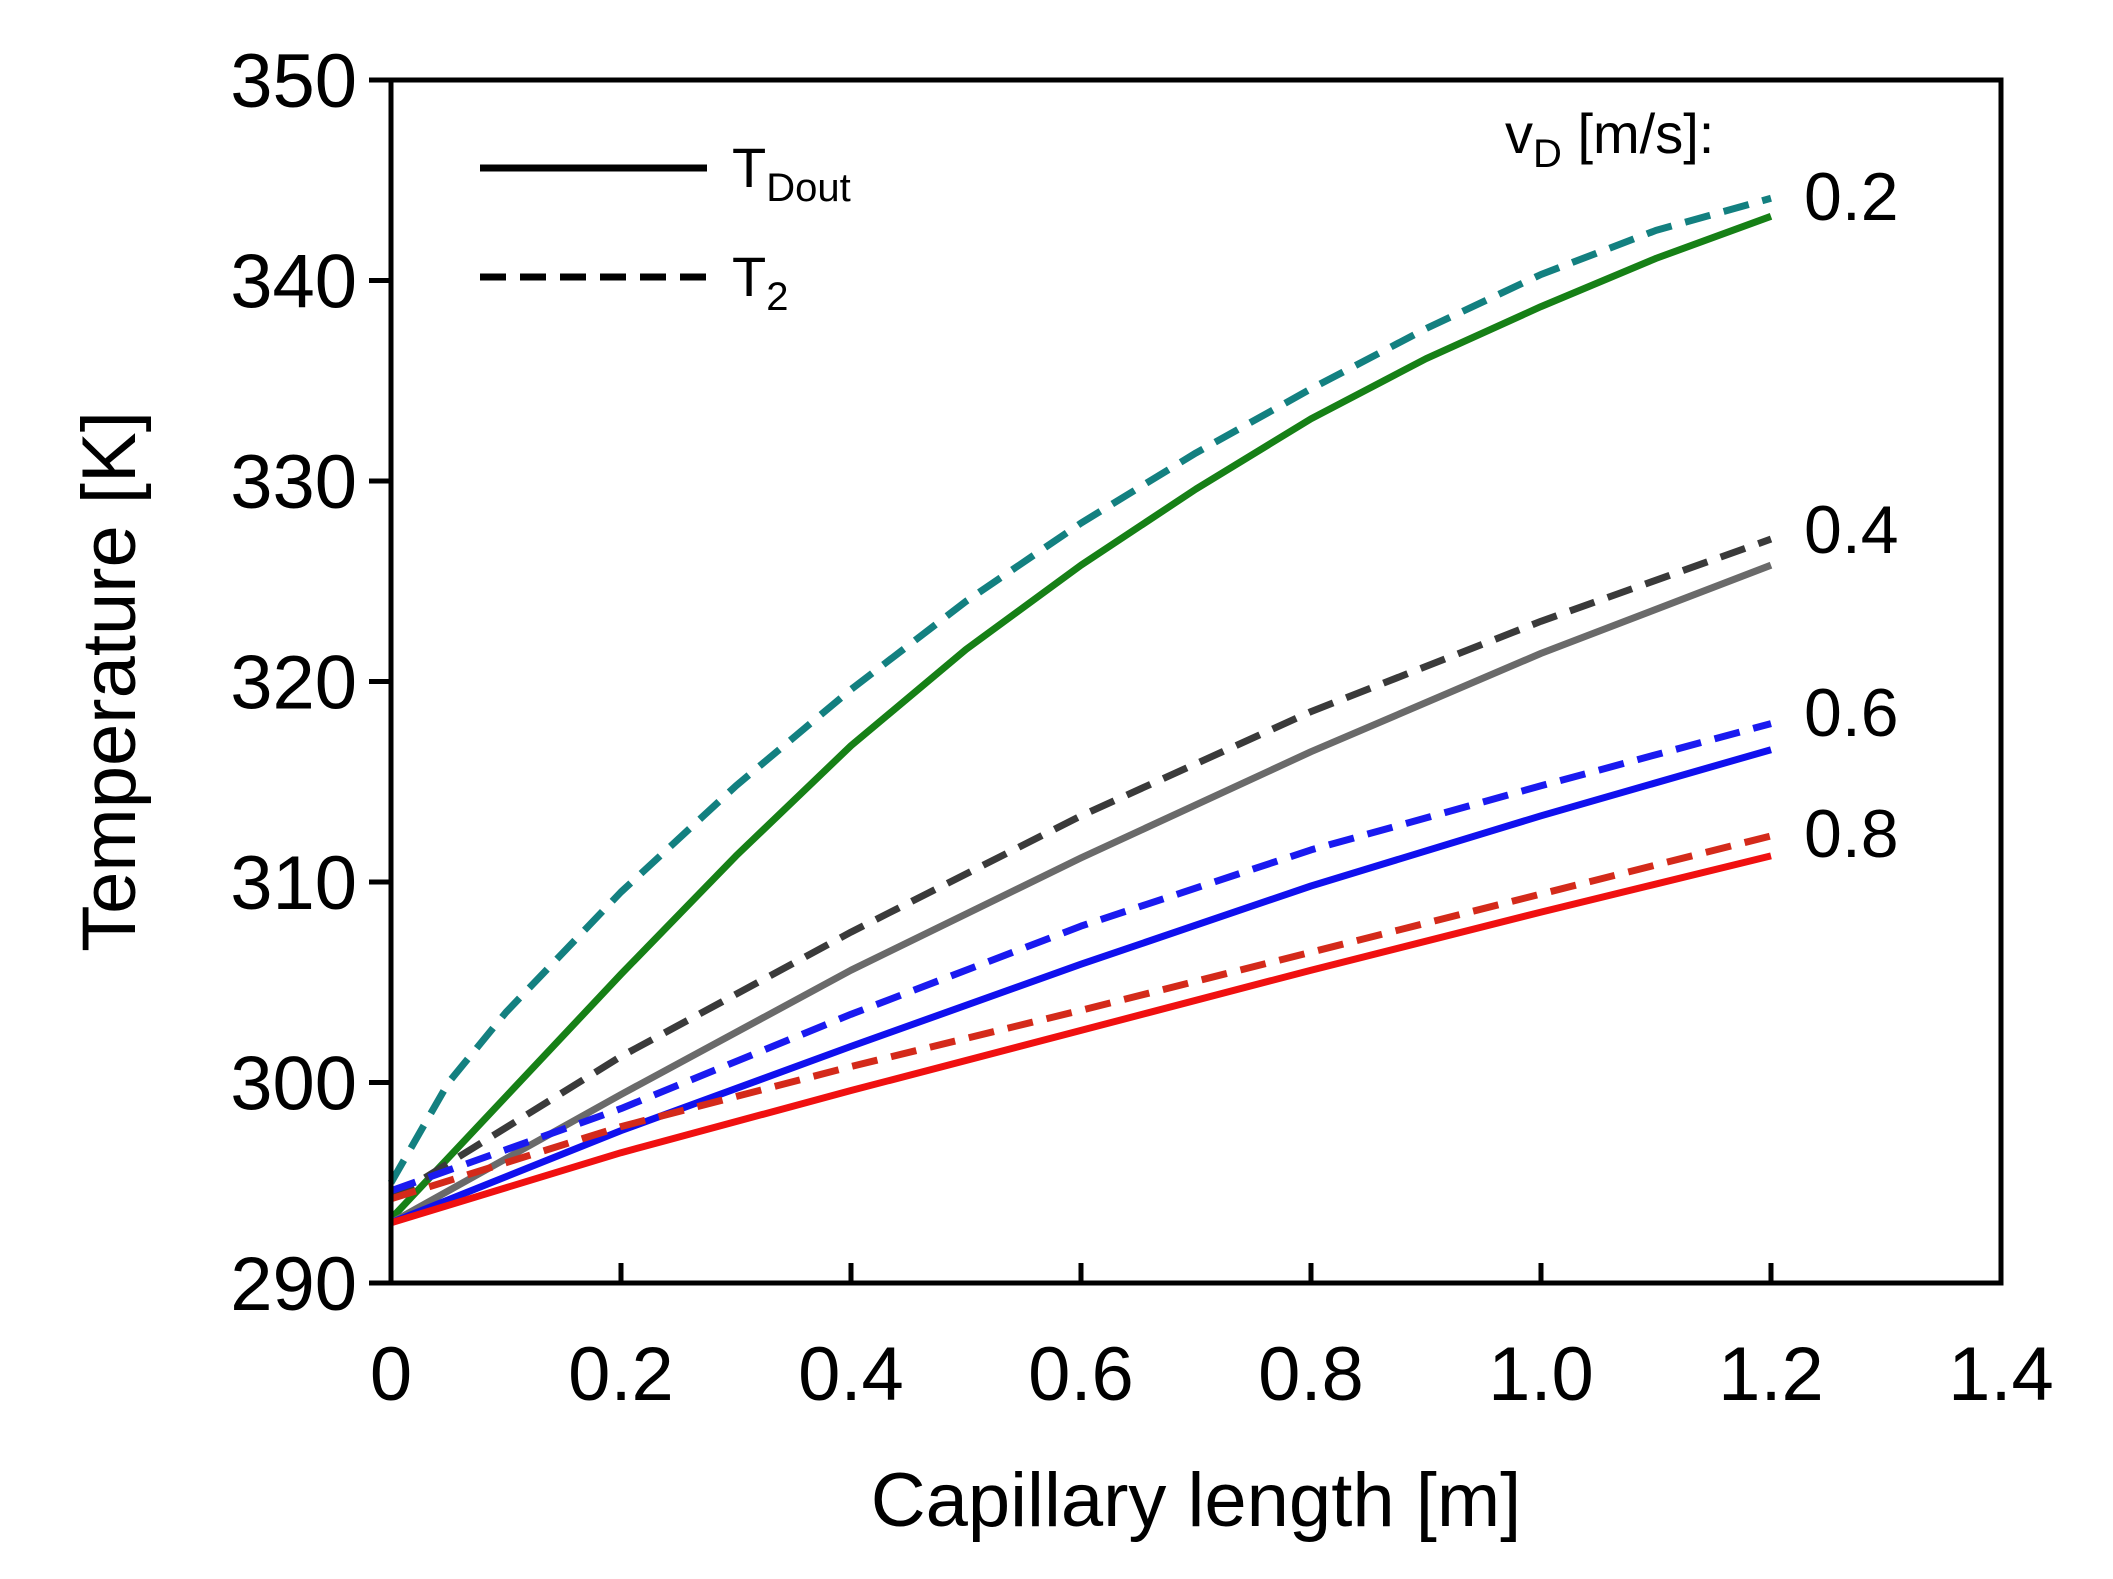 The image size is (2113, 1579). I want to click on y-tick-label: 310, so click(293, 883).